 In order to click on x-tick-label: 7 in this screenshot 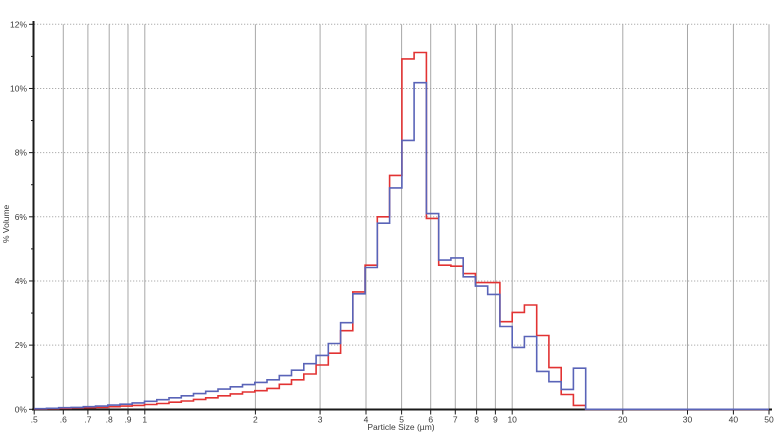, I will do `click(455, 420)`.